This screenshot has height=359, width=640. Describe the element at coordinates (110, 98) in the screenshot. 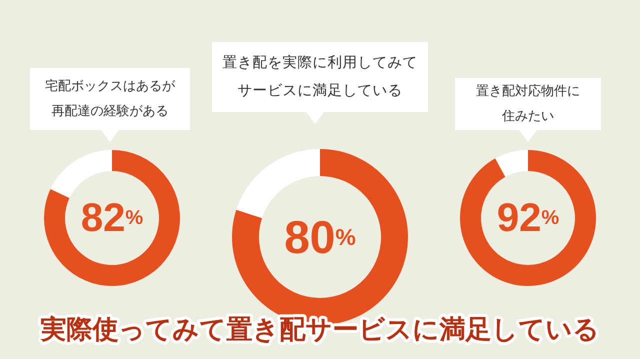

I see `chart-title: 宅配ボックスはあるが再配達の経験がある` at that location.